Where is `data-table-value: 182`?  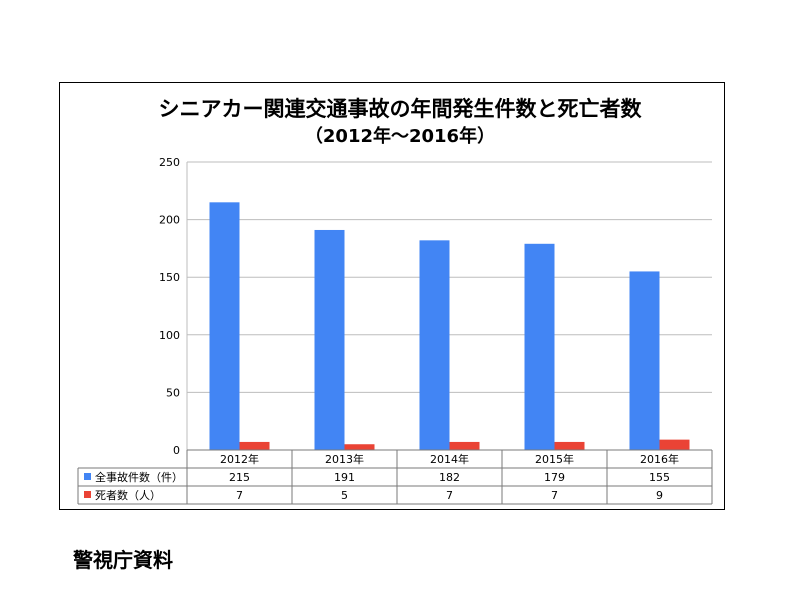 data-table-value: 182 is located at coordinates (449, 477).